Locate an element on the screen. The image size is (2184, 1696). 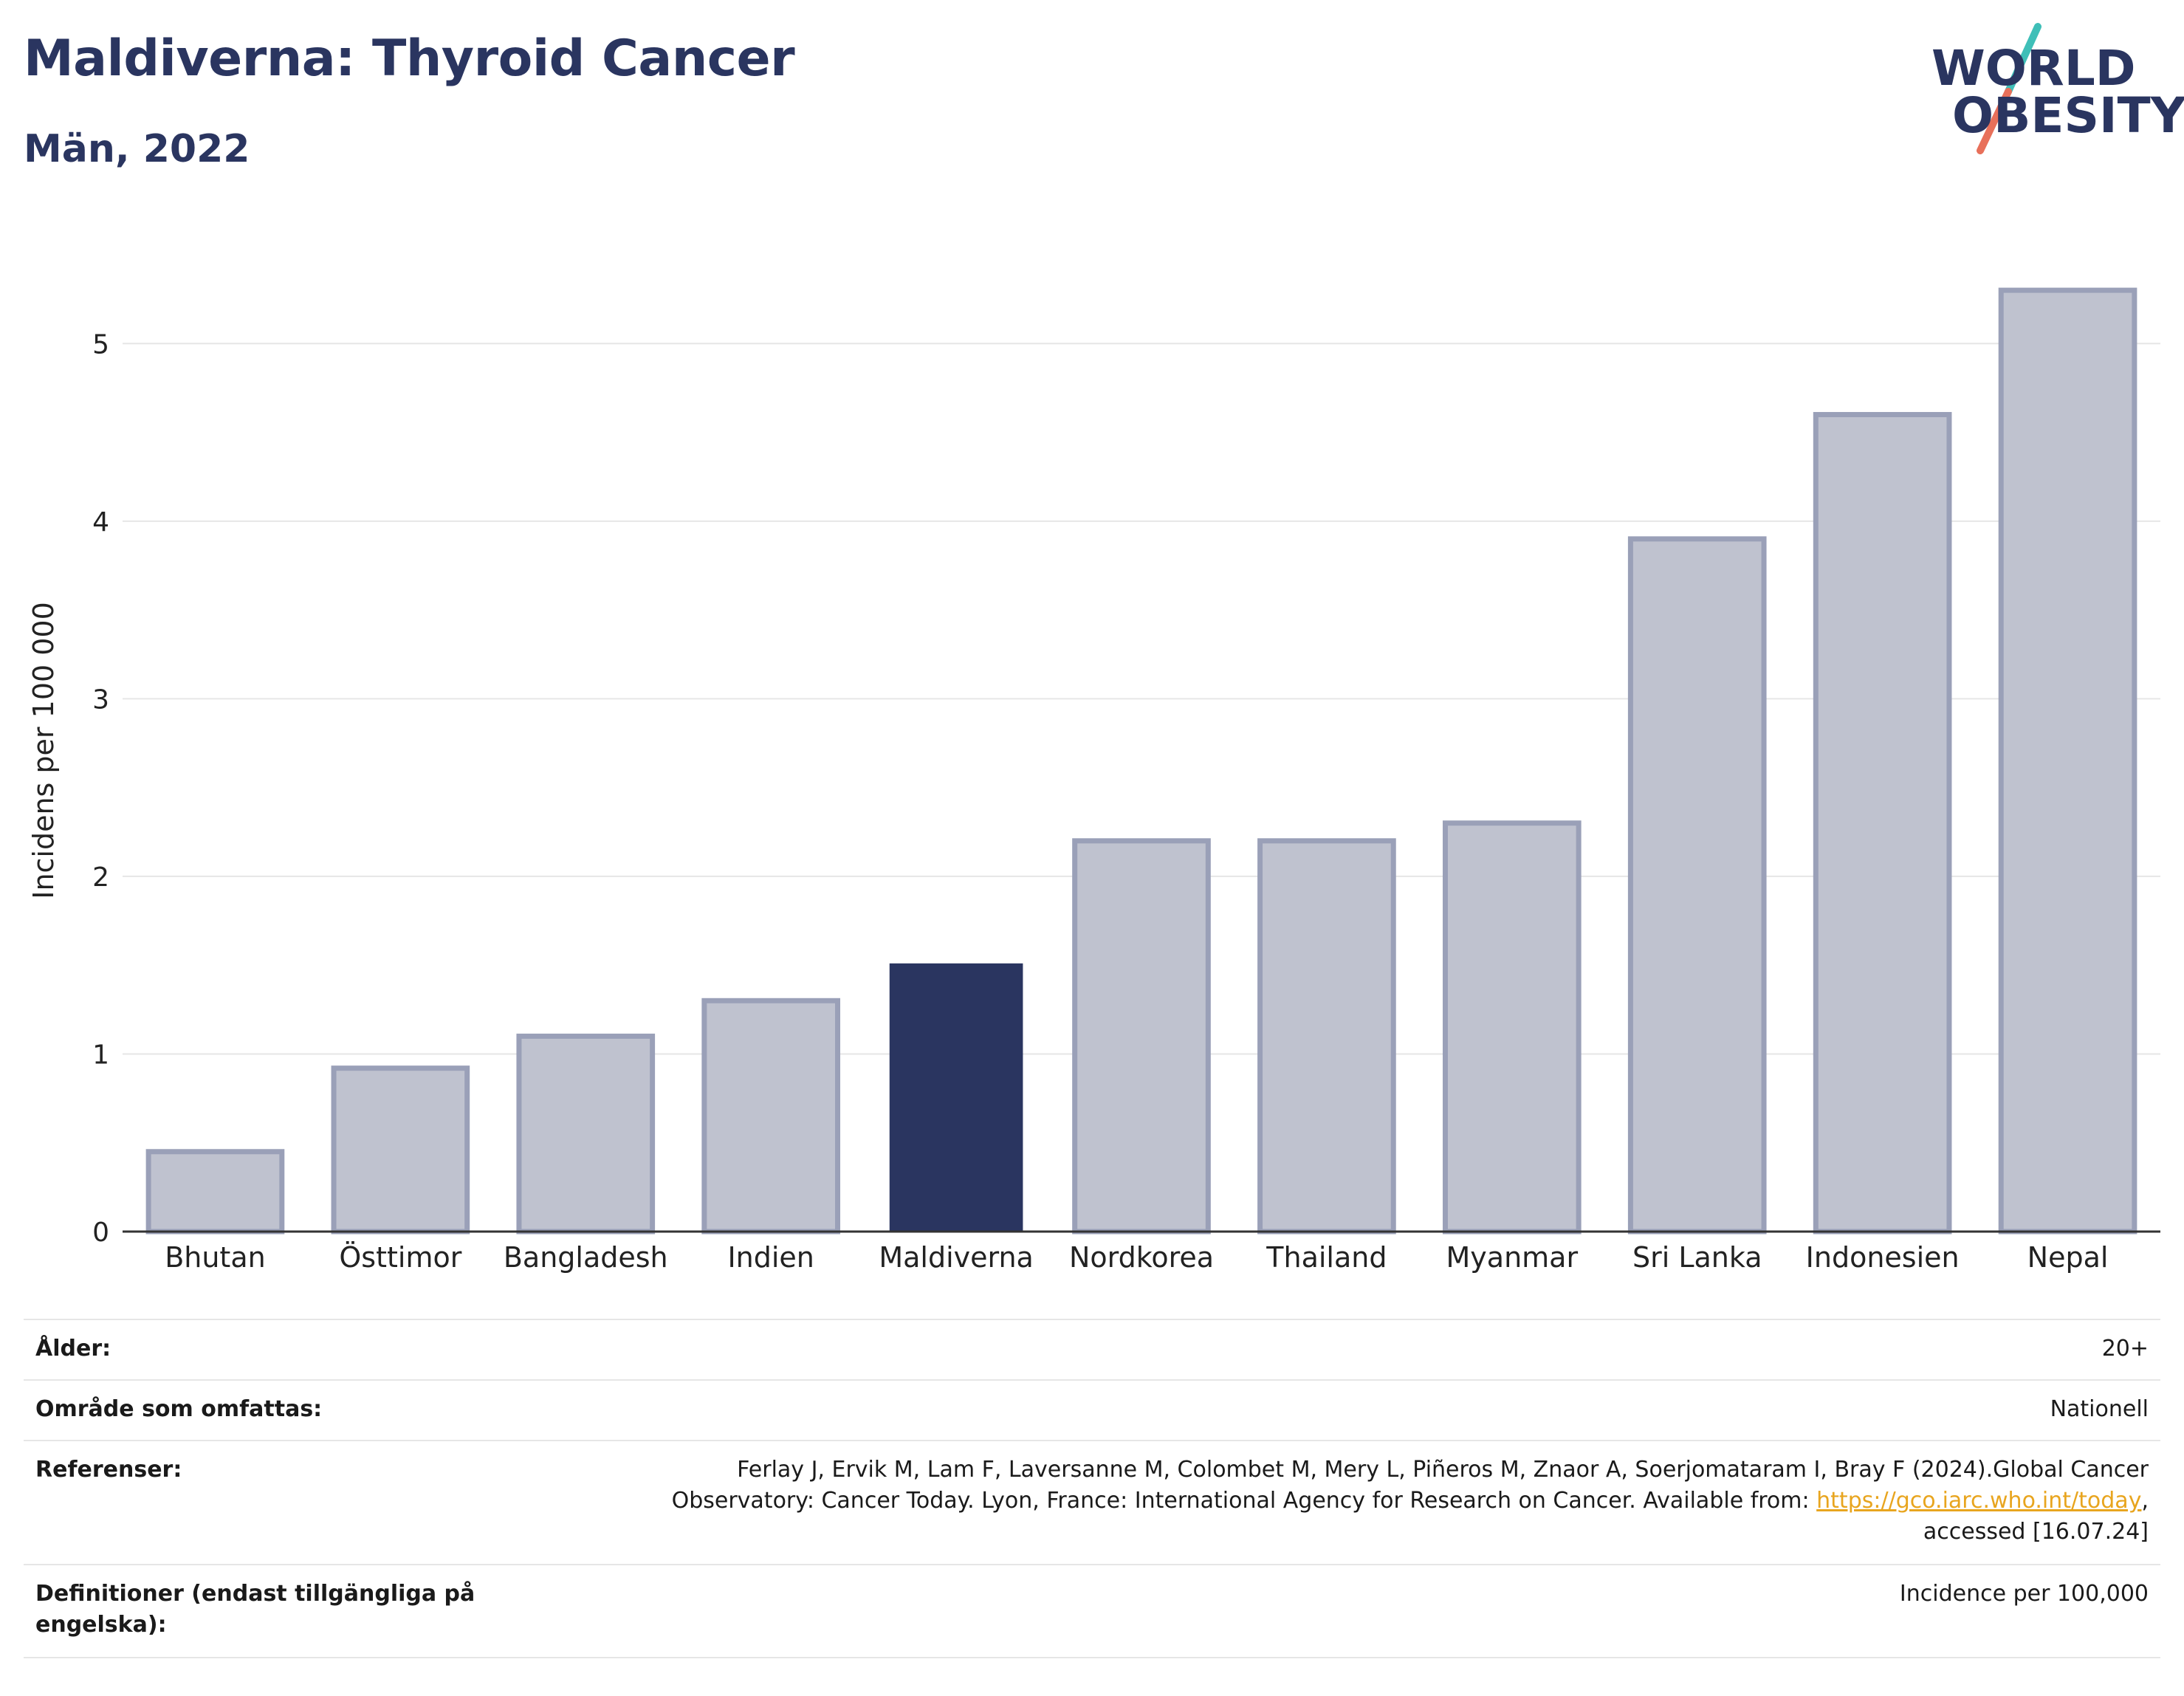
bar-nordkorea is located at coordinates (1142, 1036).